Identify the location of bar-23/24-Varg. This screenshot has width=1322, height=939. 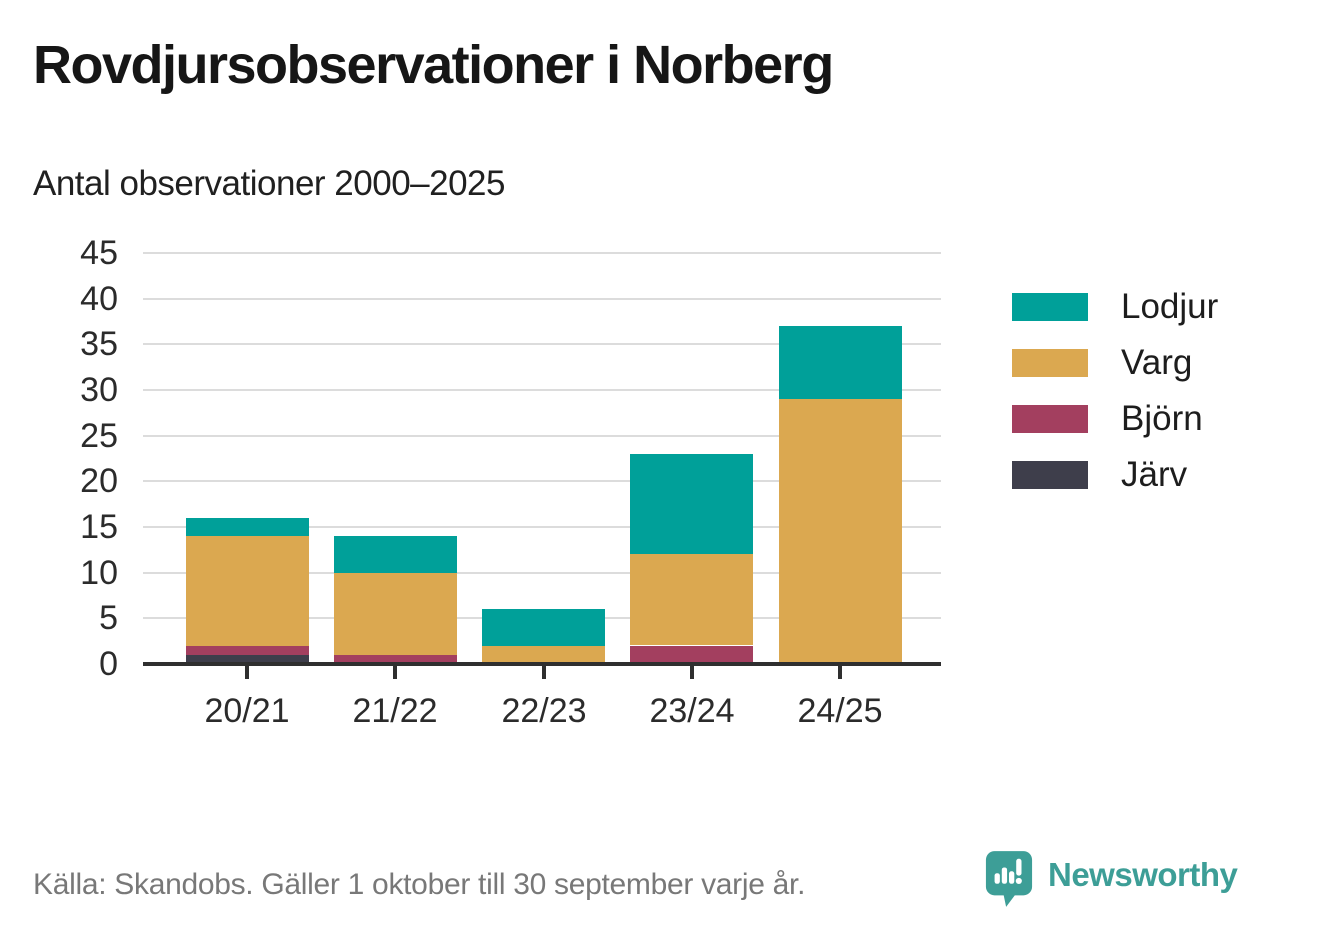
(691, 599).